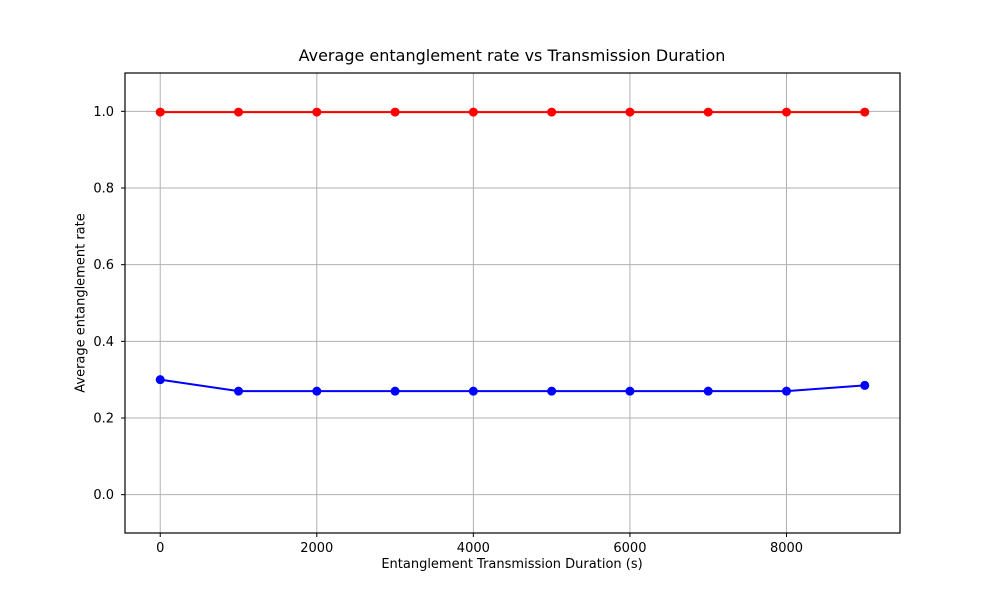  Describe the element at coordinates (103, 419) in the screenshot. I see `y-tick-label: 0.2` at that location.